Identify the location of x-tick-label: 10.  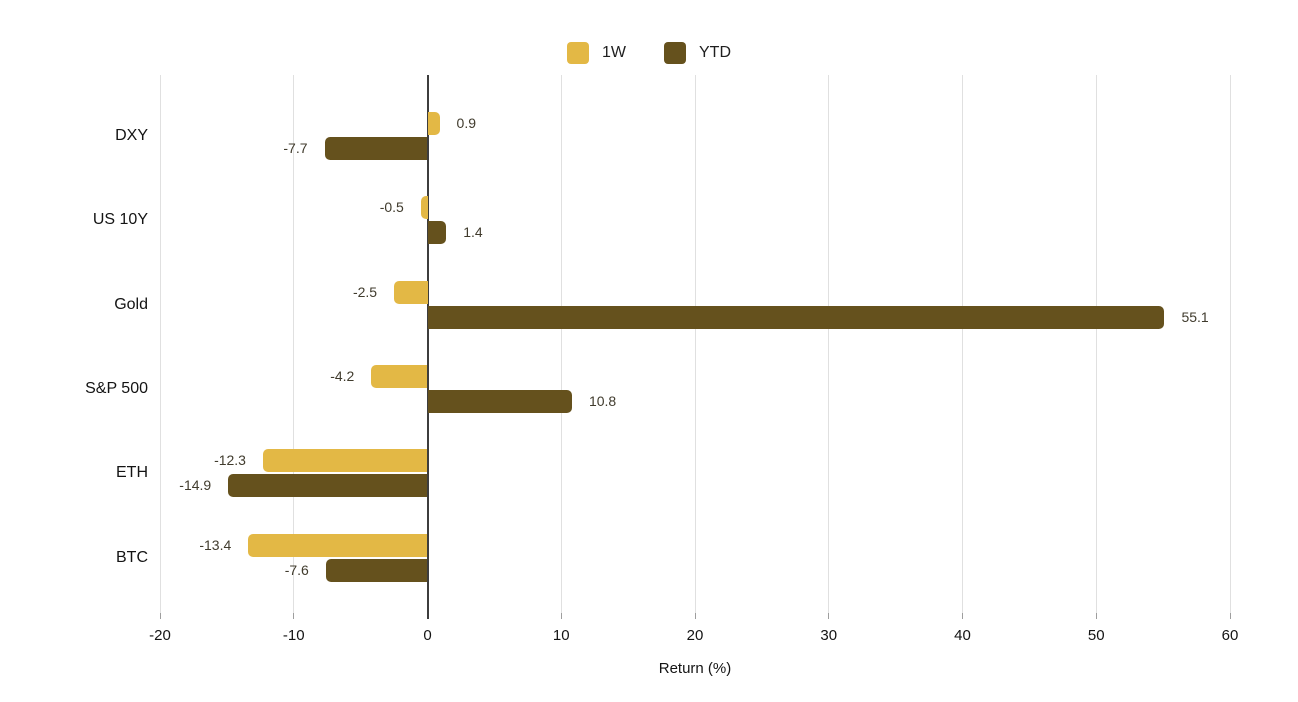
(561, 635).